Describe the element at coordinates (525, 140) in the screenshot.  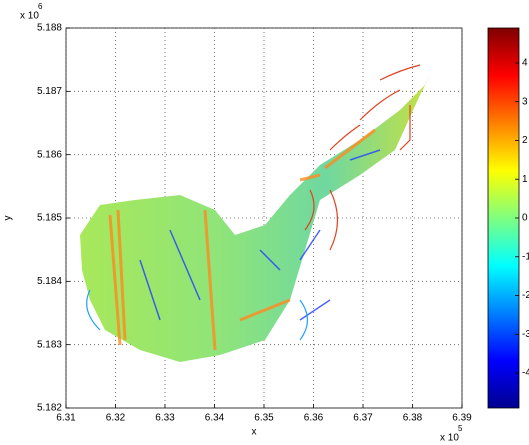
I see `colorbar-tick-label: 2` at that location.